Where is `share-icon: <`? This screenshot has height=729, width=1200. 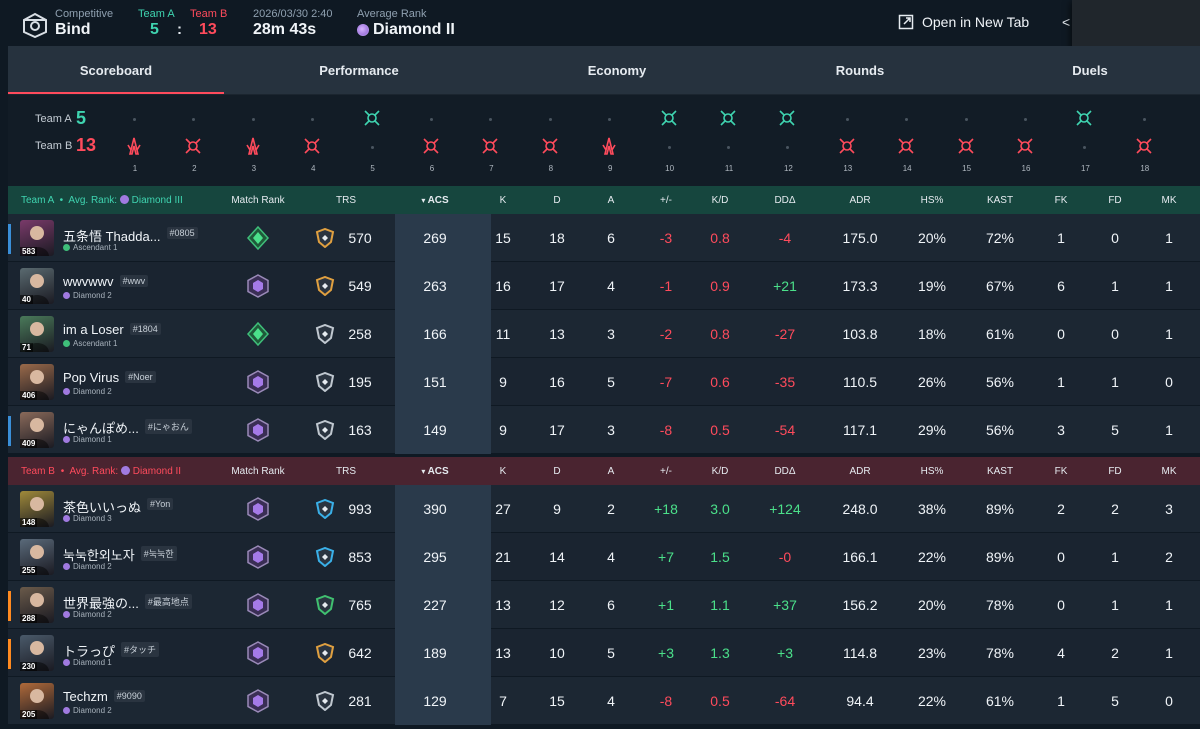 share-icon: < is located at coordinates (1066, 22).